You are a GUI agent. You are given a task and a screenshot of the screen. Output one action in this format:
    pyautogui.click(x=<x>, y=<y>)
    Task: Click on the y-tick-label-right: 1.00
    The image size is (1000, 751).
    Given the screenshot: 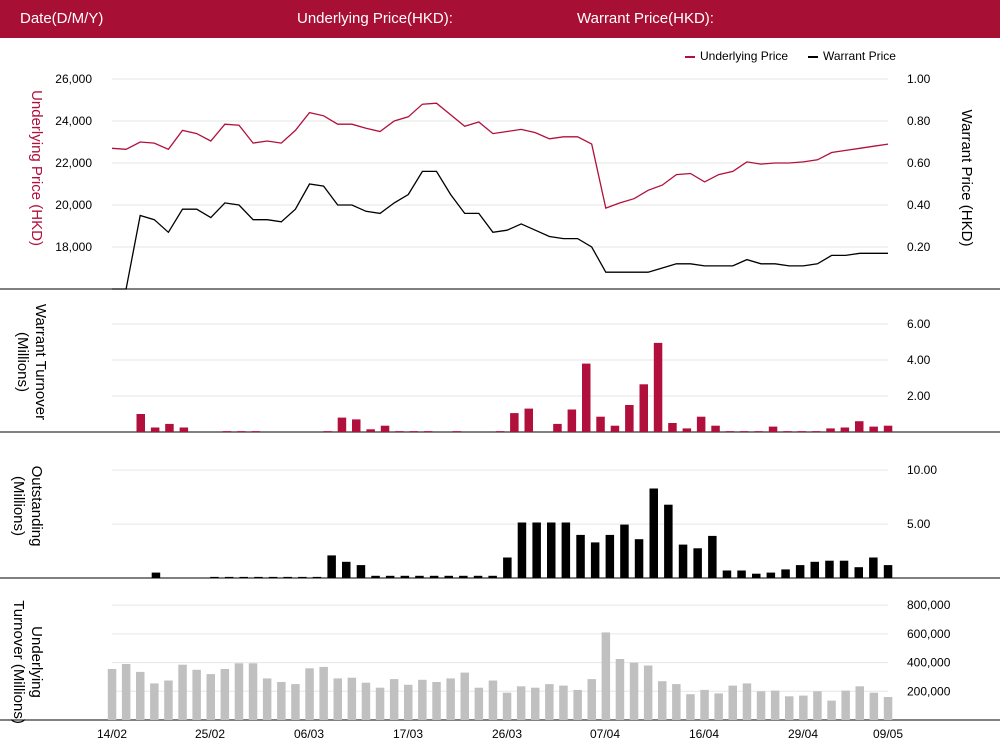 What is the action you would take?
    pyautogui.click(x=919, y=79)
    